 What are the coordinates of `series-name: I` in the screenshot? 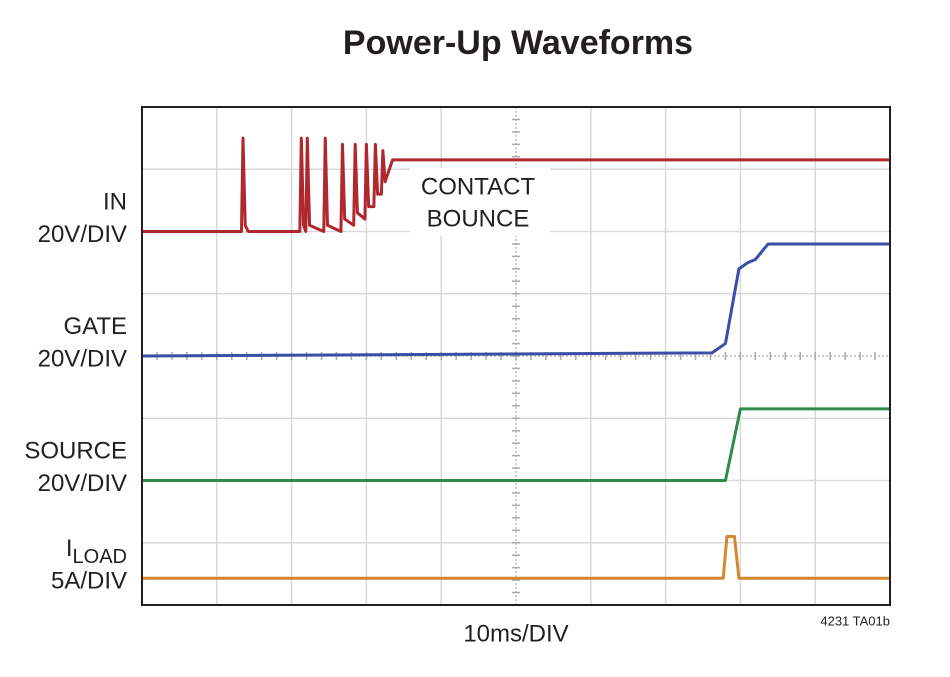 It's located at (69, 549).